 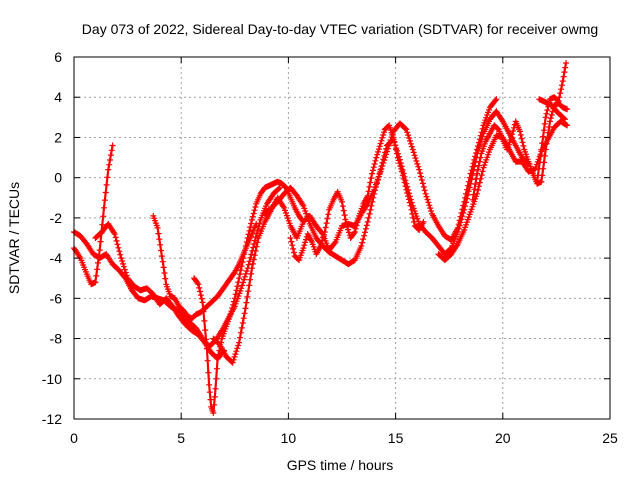 I want to click on series-trace, so click(x=93, y=215).